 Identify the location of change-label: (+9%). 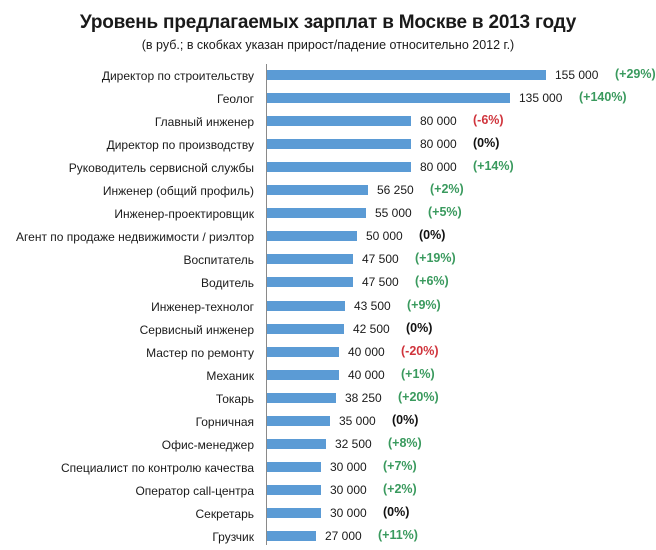
(424, 304).